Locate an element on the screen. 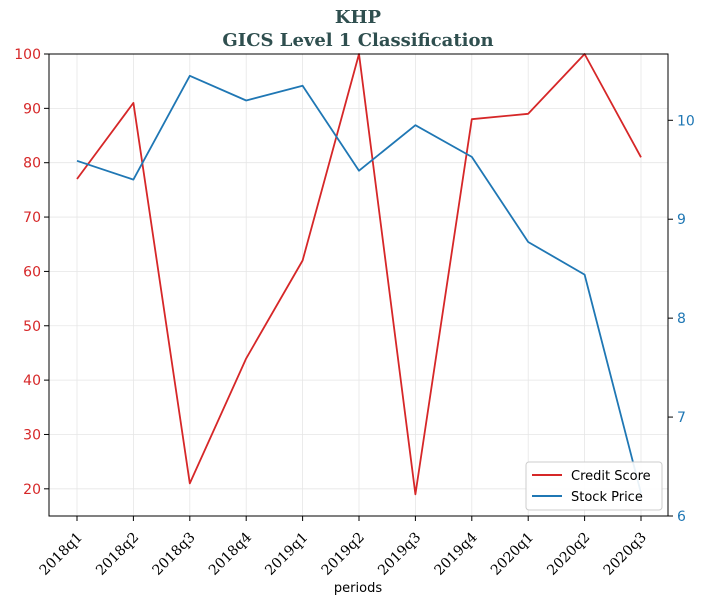  x-tick-label: 2020q1 is located at coordinates (512, 554).